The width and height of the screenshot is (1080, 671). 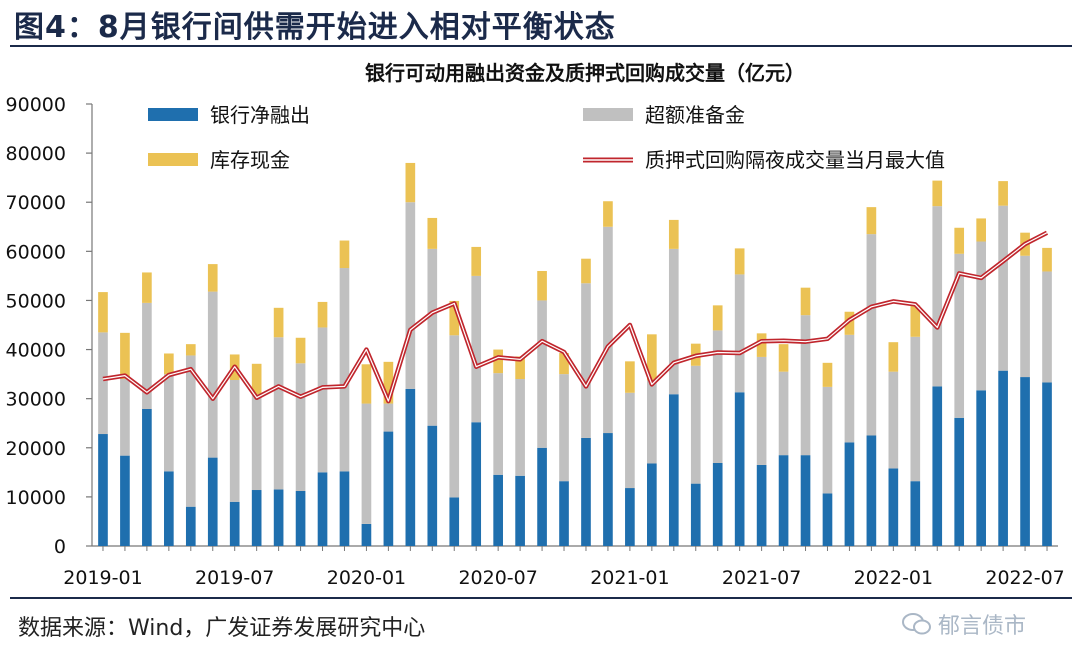 What do you see at coordinates (260, 115) in the screenshot?
I see `legend-label-net-financing: 银行净融出` at bounding box center [260, 115].